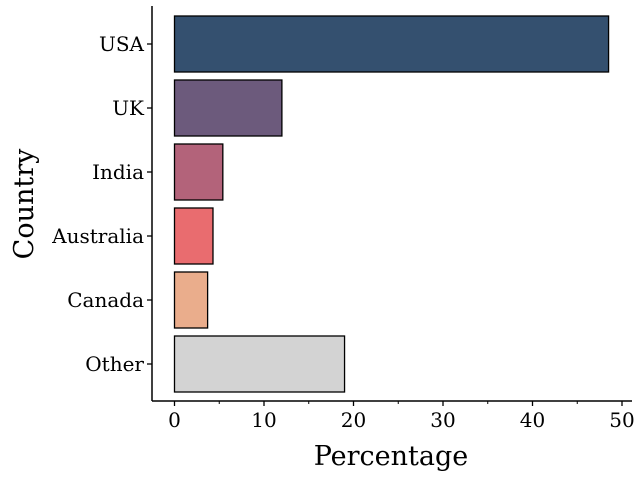 The height and width of the screenshot is (479, 639). What do you see at coordinates (193, 236) in the screenshot?
I see `bar-australia` at bounding box center [193, 236].